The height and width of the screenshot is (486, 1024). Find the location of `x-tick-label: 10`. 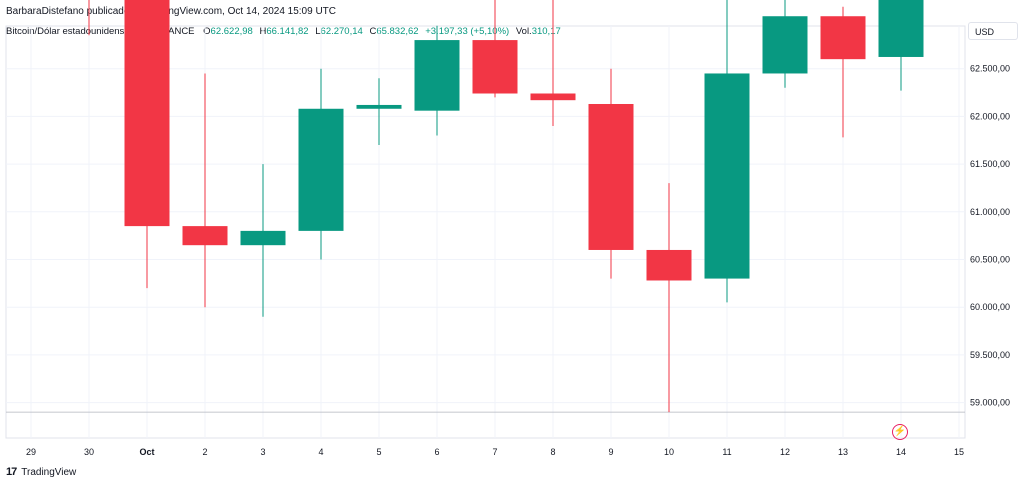

x-tick-label: 10 is located at coordinates (669, 452).